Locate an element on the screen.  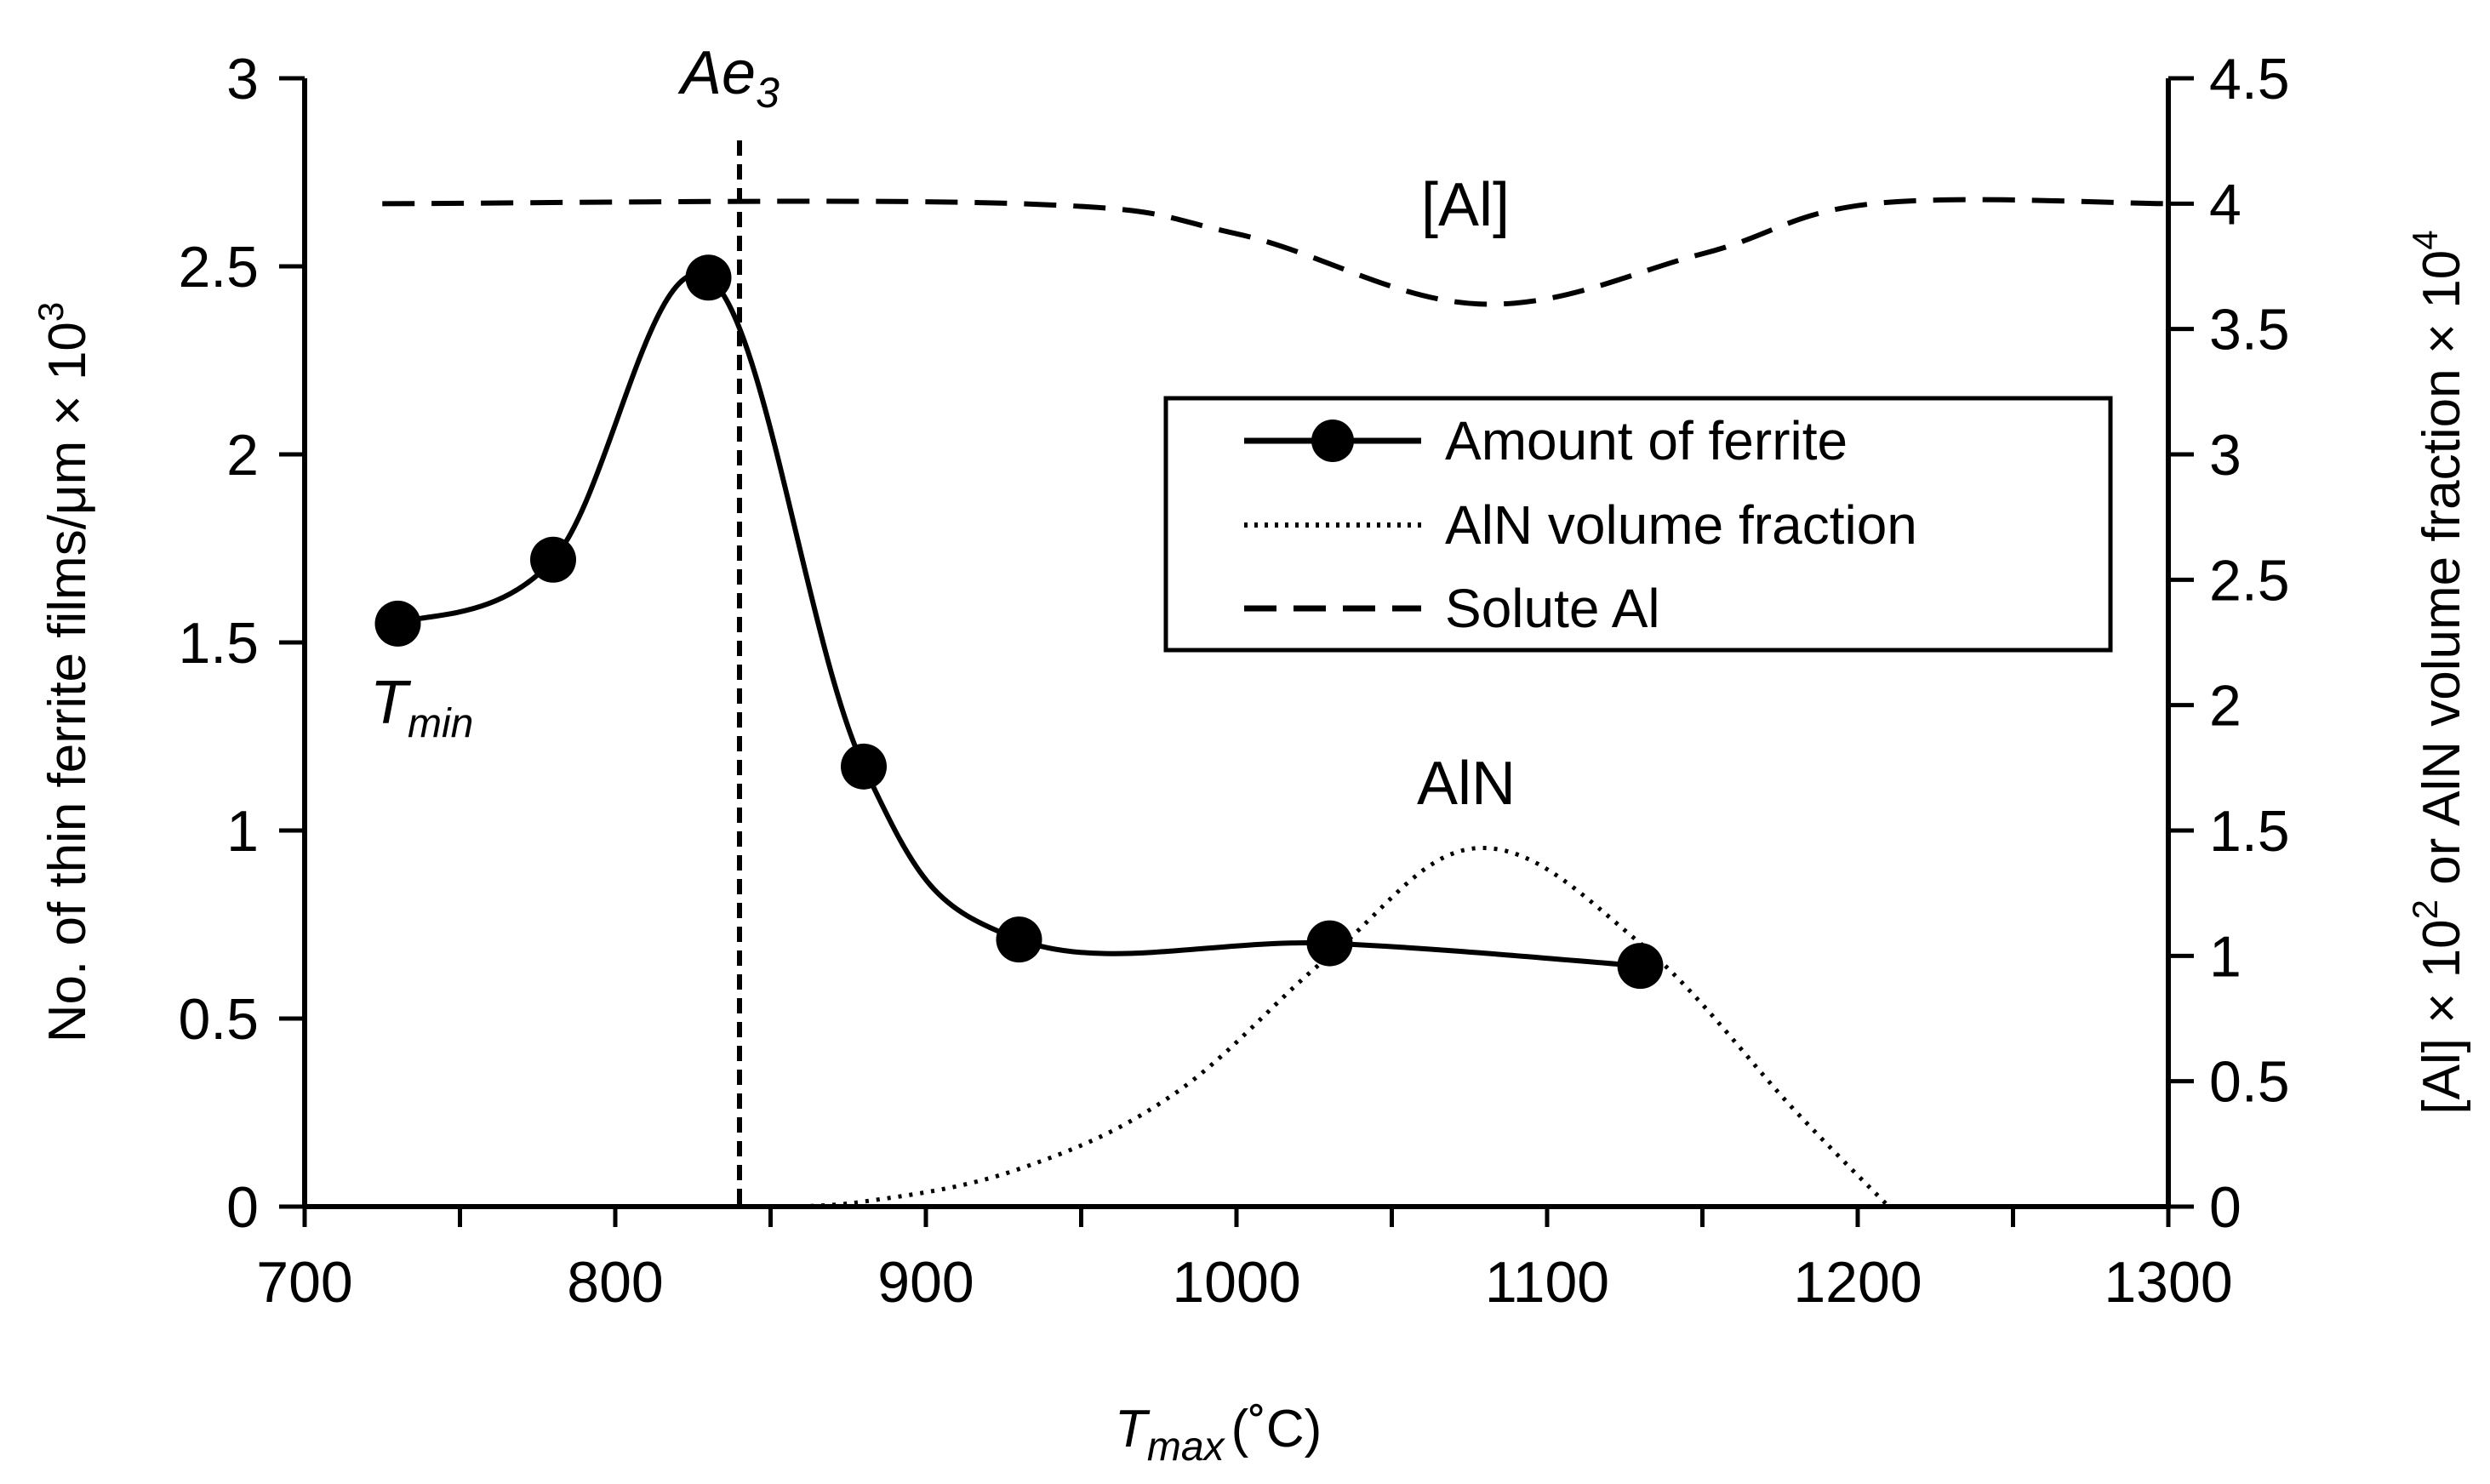
y-left-axis-title: No. of thin ferrite films/μm × 103 is located at coordinates (64, 672).